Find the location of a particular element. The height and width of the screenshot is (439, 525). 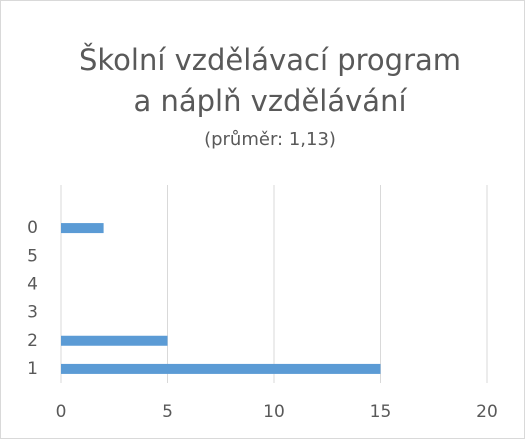

x-tick-label: 20 is located at coordinates (487, 412).